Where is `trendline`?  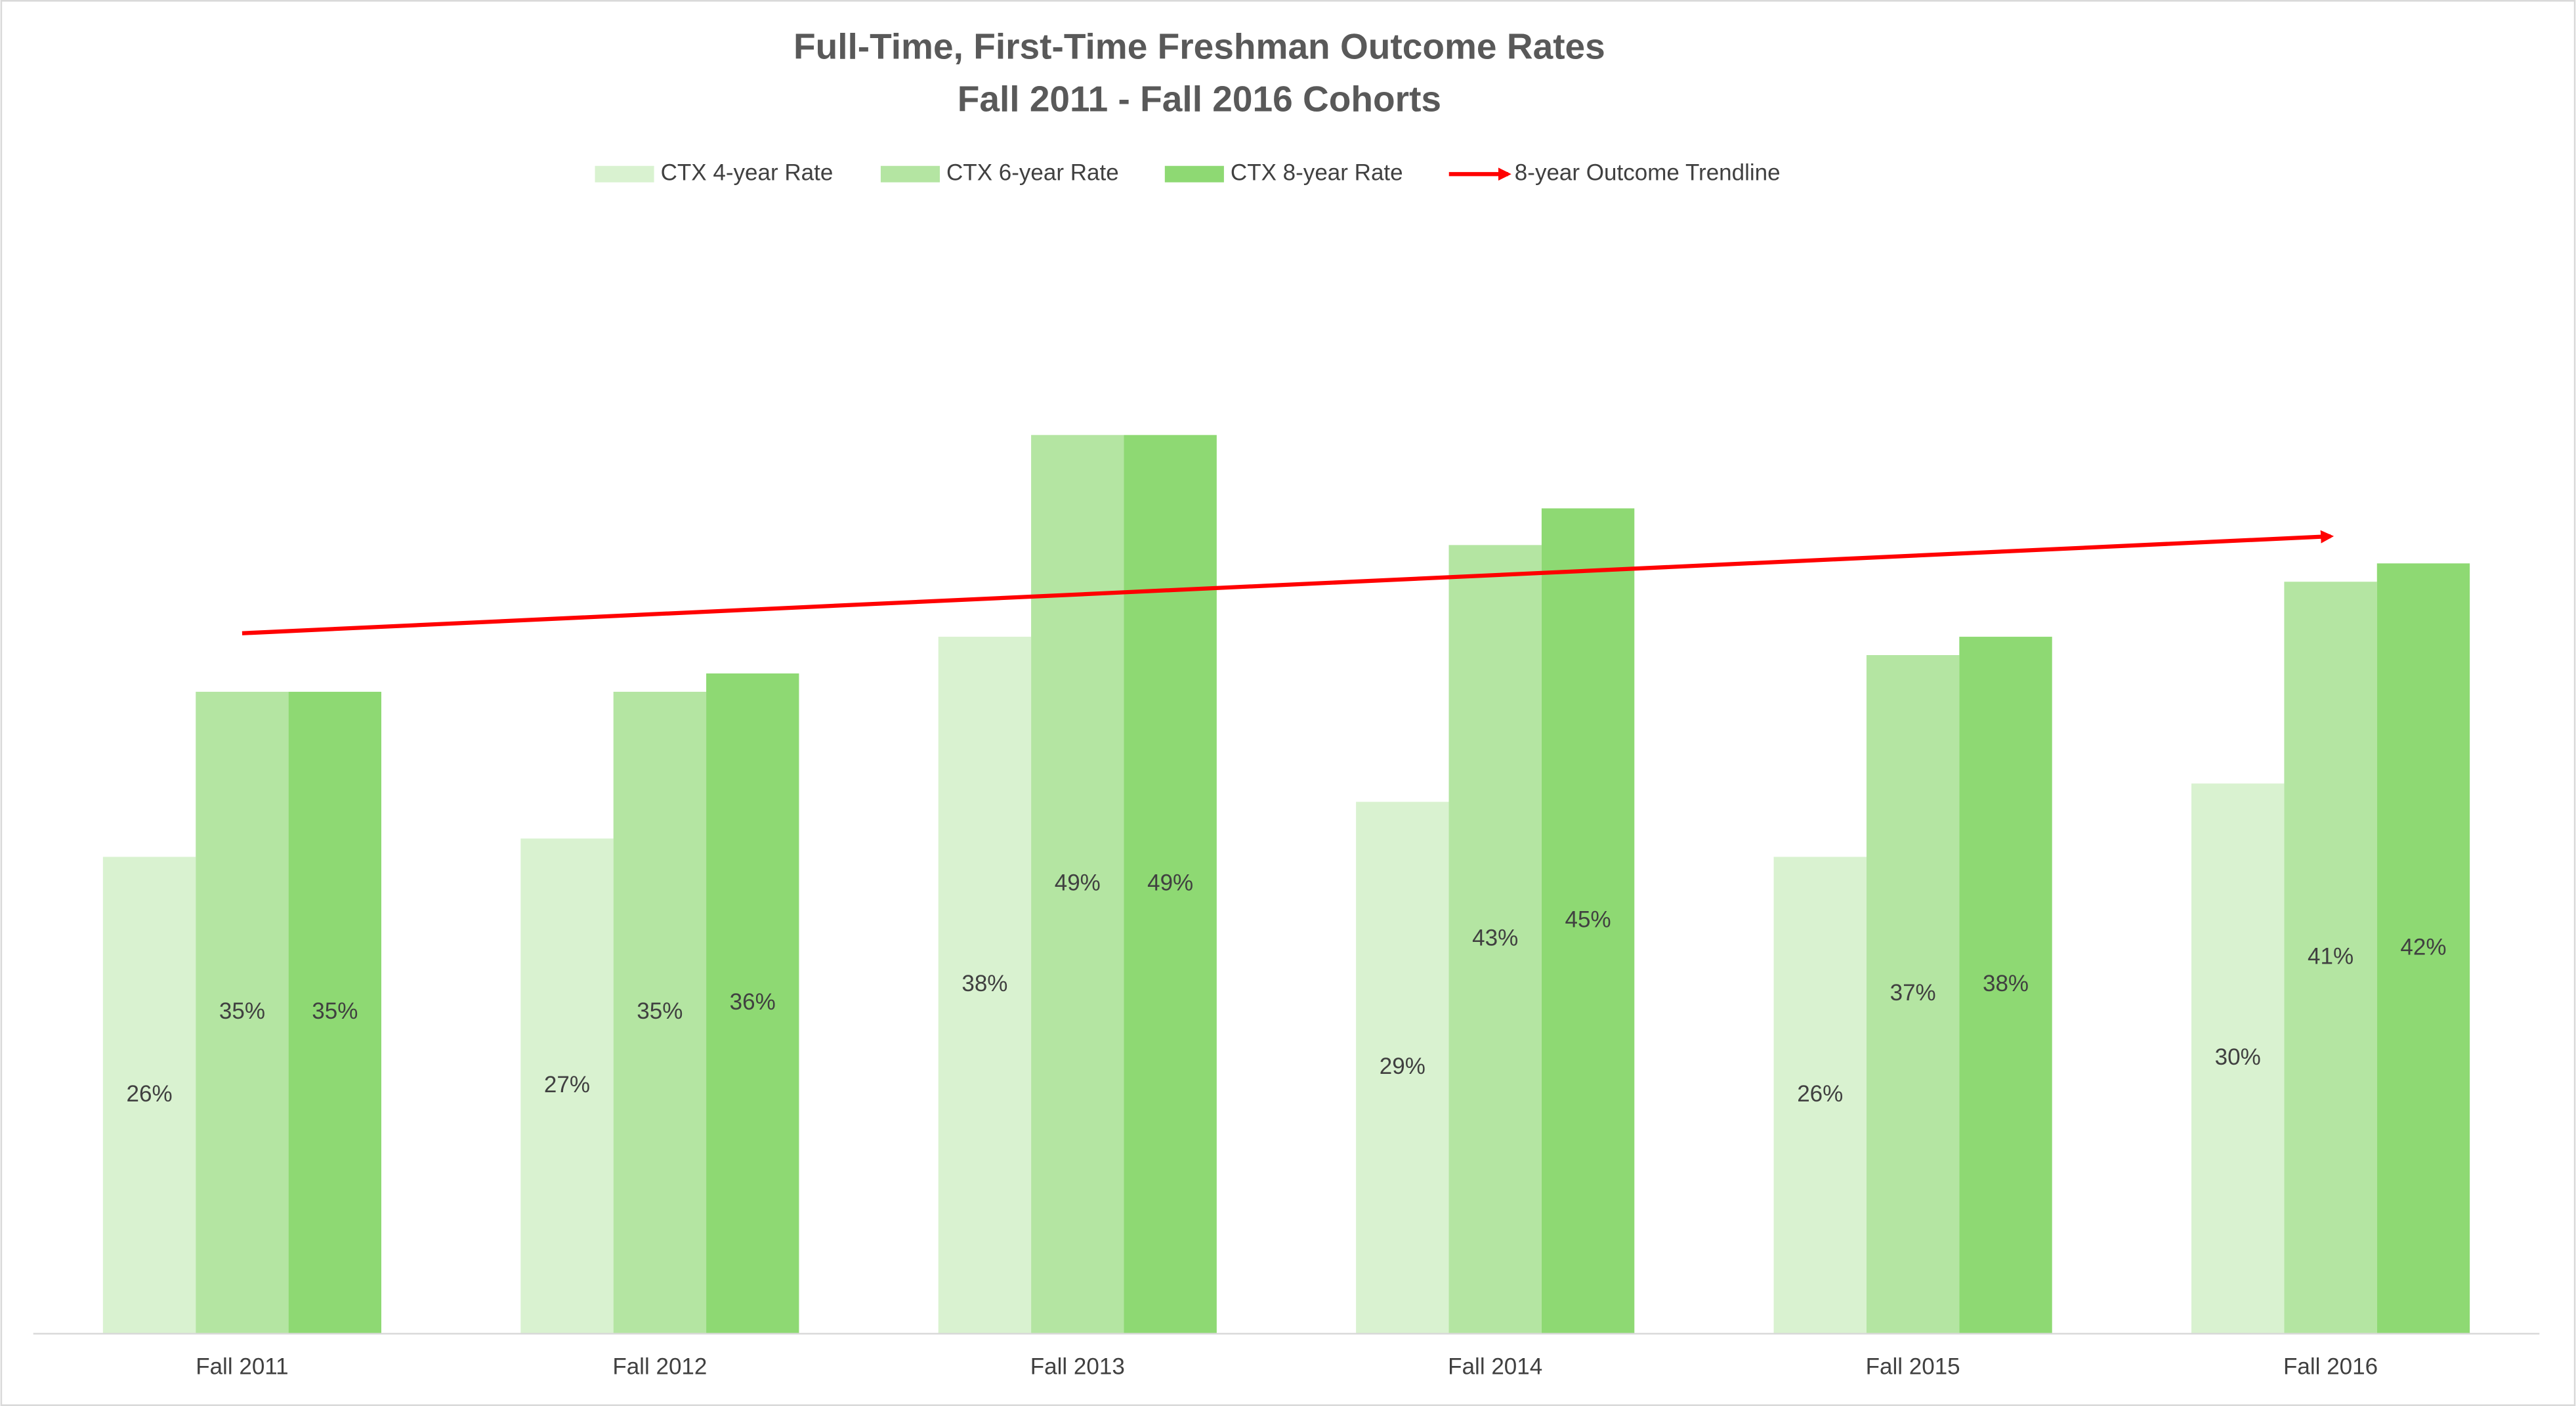
trendline is located at coordinates (1288, 582).